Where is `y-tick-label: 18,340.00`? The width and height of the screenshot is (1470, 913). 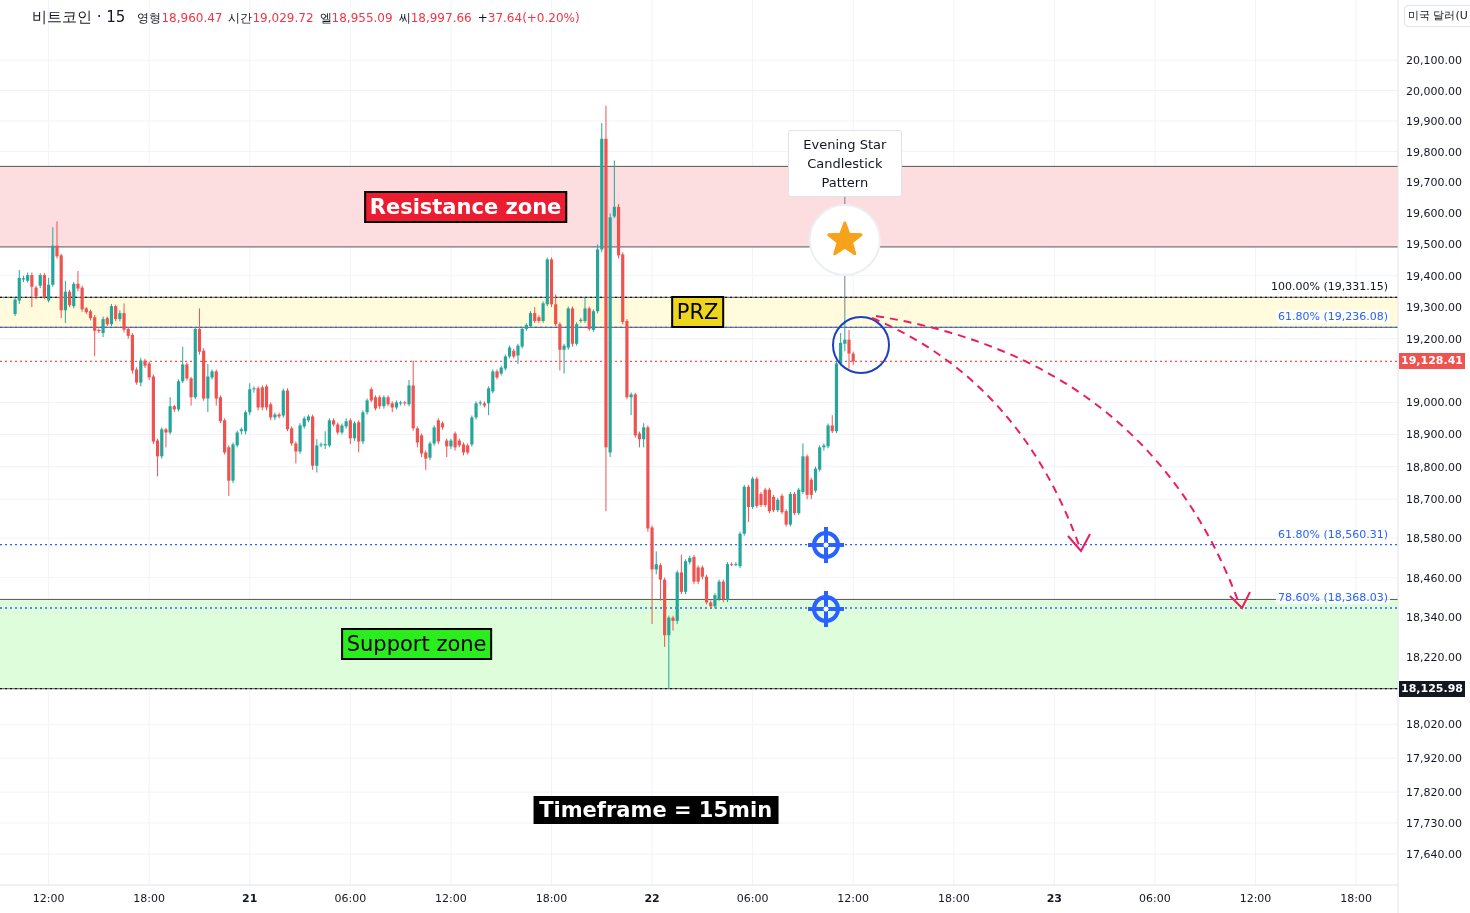 y-tick-label: 18,340.00 is located at coordinates (1434, 617).